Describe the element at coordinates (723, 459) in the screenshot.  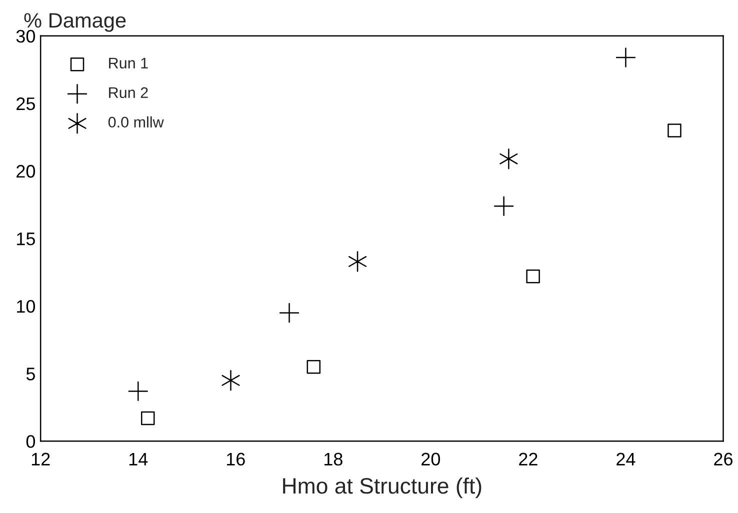
I see `x-tick-label: 26` at that location.